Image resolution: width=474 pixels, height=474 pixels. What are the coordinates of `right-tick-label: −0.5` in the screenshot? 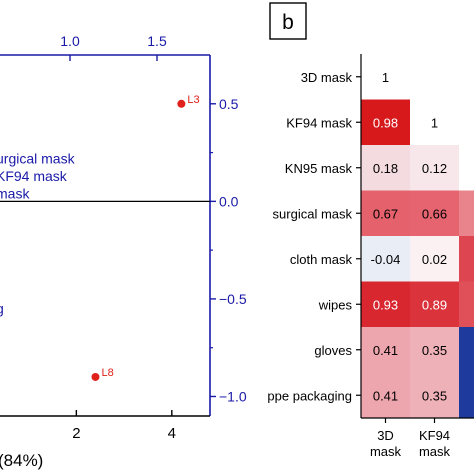 It's located at (233, 299).